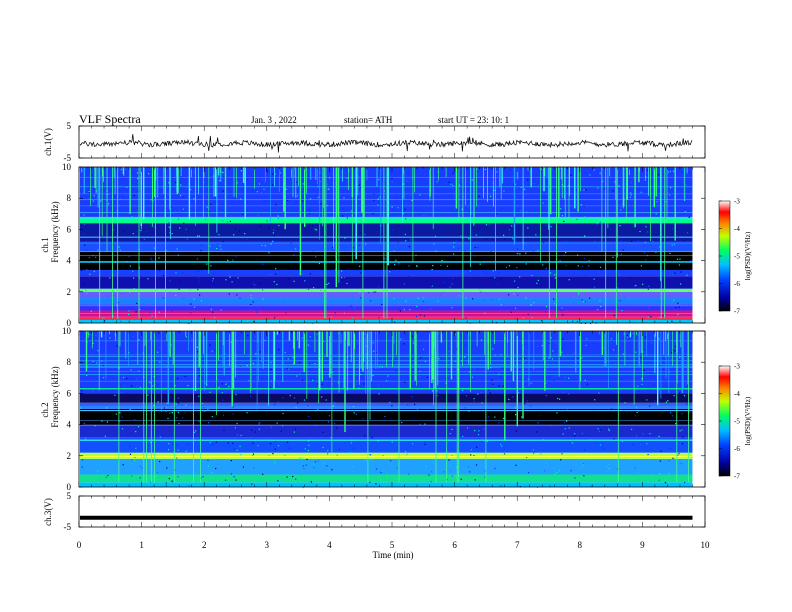 This screenshot has width=792, height=612. I want to click on ch1-spectrogram-ytick-label: 0, so click(69, 323).